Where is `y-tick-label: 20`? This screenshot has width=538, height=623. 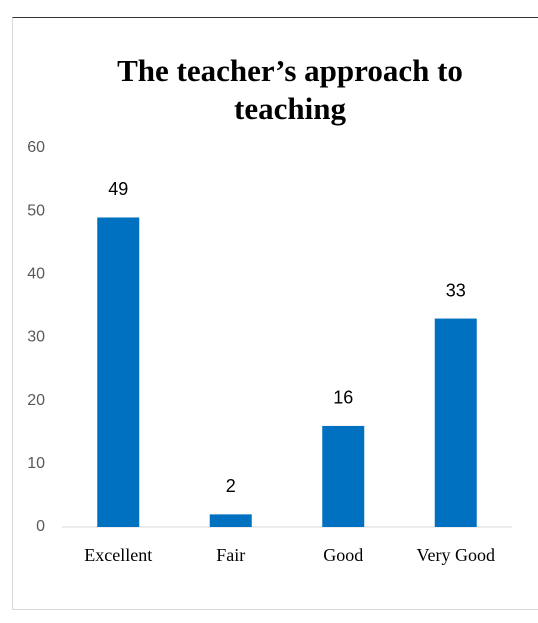 y-tick-label: 20 is located at coordinates (36, 400).